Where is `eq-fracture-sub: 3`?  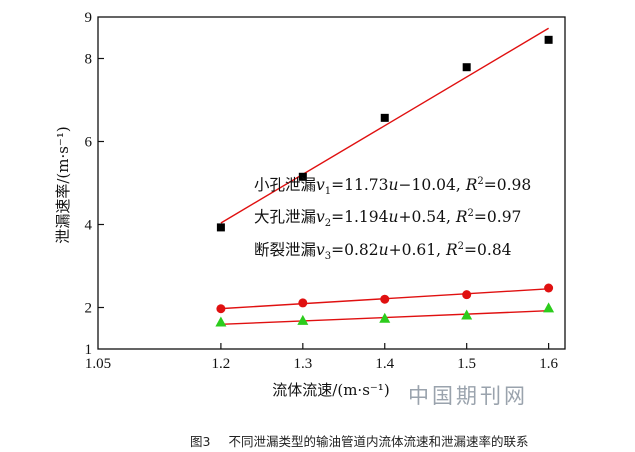
eq-fracture-sub: 3 is located at coordinates (328, 256).